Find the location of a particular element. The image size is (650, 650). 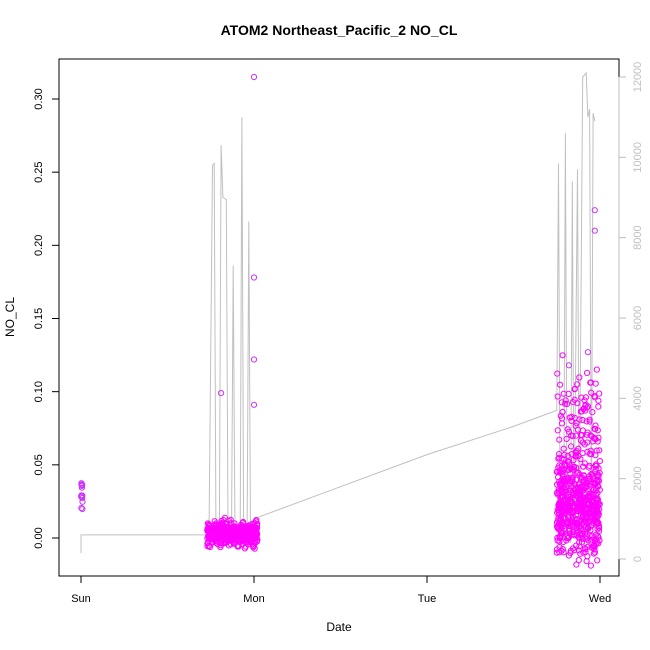

x-axis: Sun Mon Tue Wed is located at coordinates (341, 590).